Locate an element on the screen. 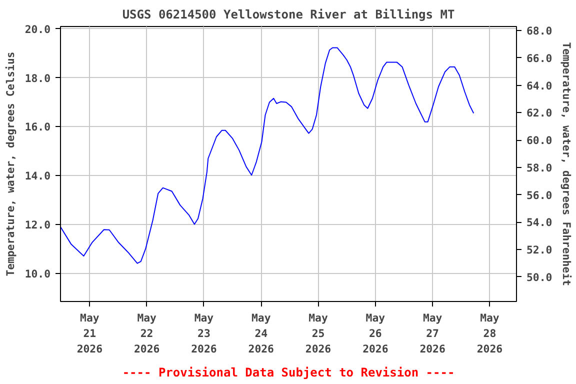  y2-tick-label: 54.0 is located at coordinates (539, 223).